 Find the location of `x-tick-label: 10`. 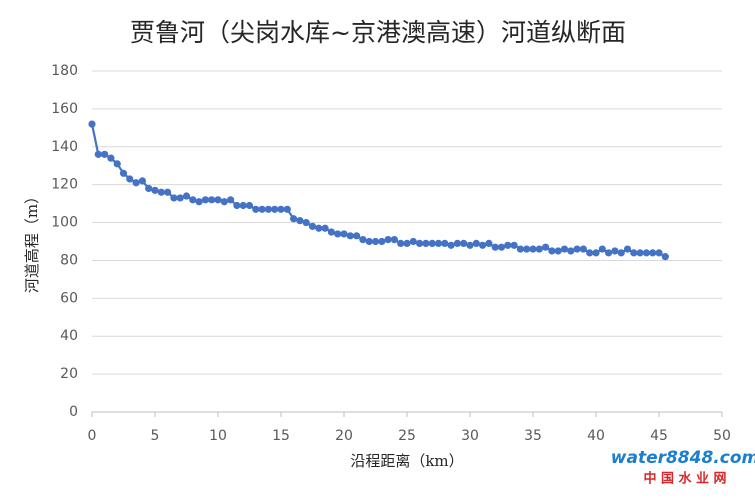

x-tick-label: 10 is located at coordinates (218, 436).